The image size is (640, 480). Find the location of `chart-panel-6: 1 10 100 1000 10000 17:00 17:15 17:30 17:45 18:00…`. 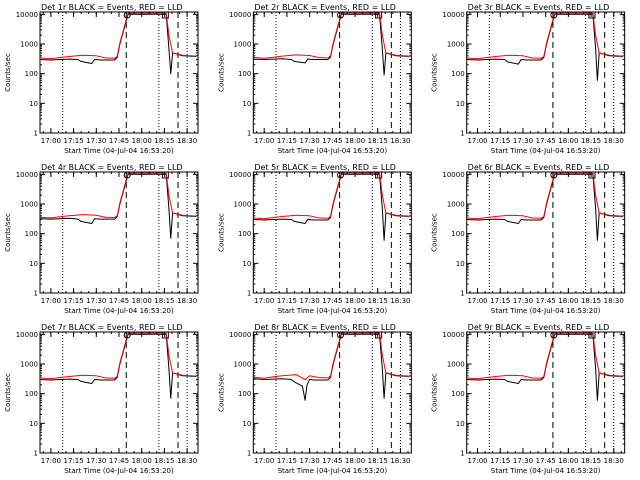

chart-panel-6: 1 10 100 1000 10000 17:00 17:15 17:30 17:45 18:00… is located at coordinates (528, 239).